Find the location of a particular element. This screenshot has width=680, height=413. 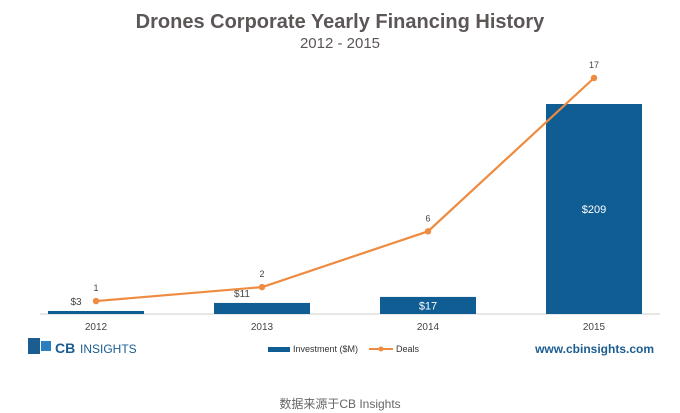

logo-word: INSIGHTS is located at coordinates (108, 349).